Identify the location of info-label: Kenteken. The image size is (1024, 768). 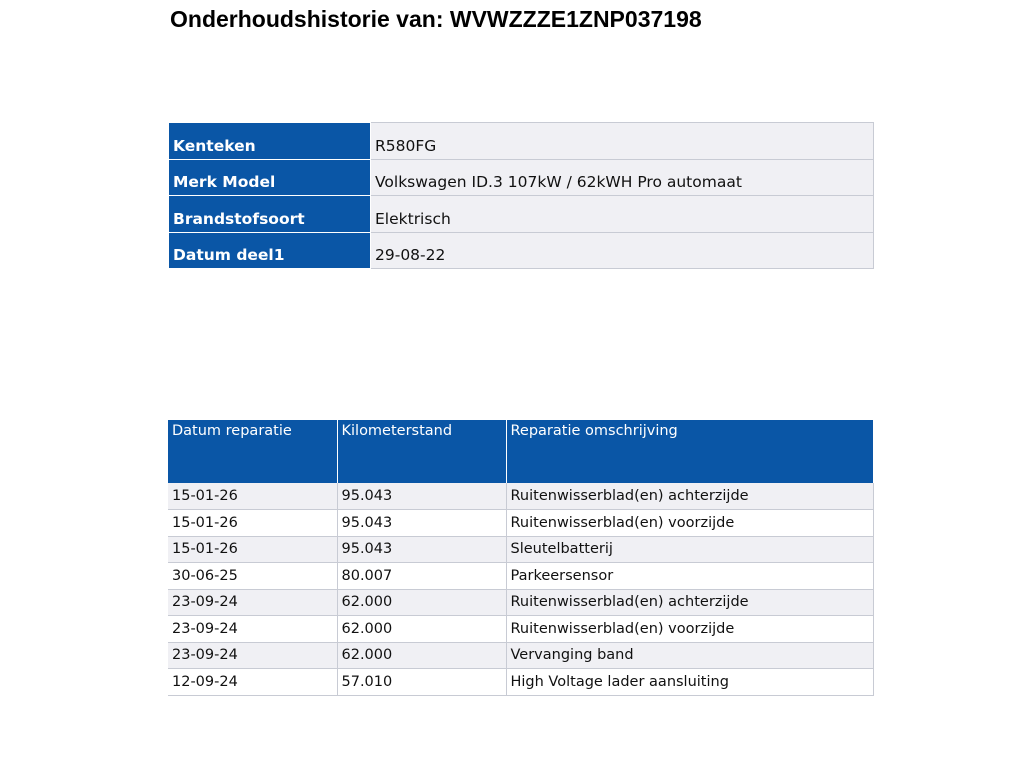
(269, 141).